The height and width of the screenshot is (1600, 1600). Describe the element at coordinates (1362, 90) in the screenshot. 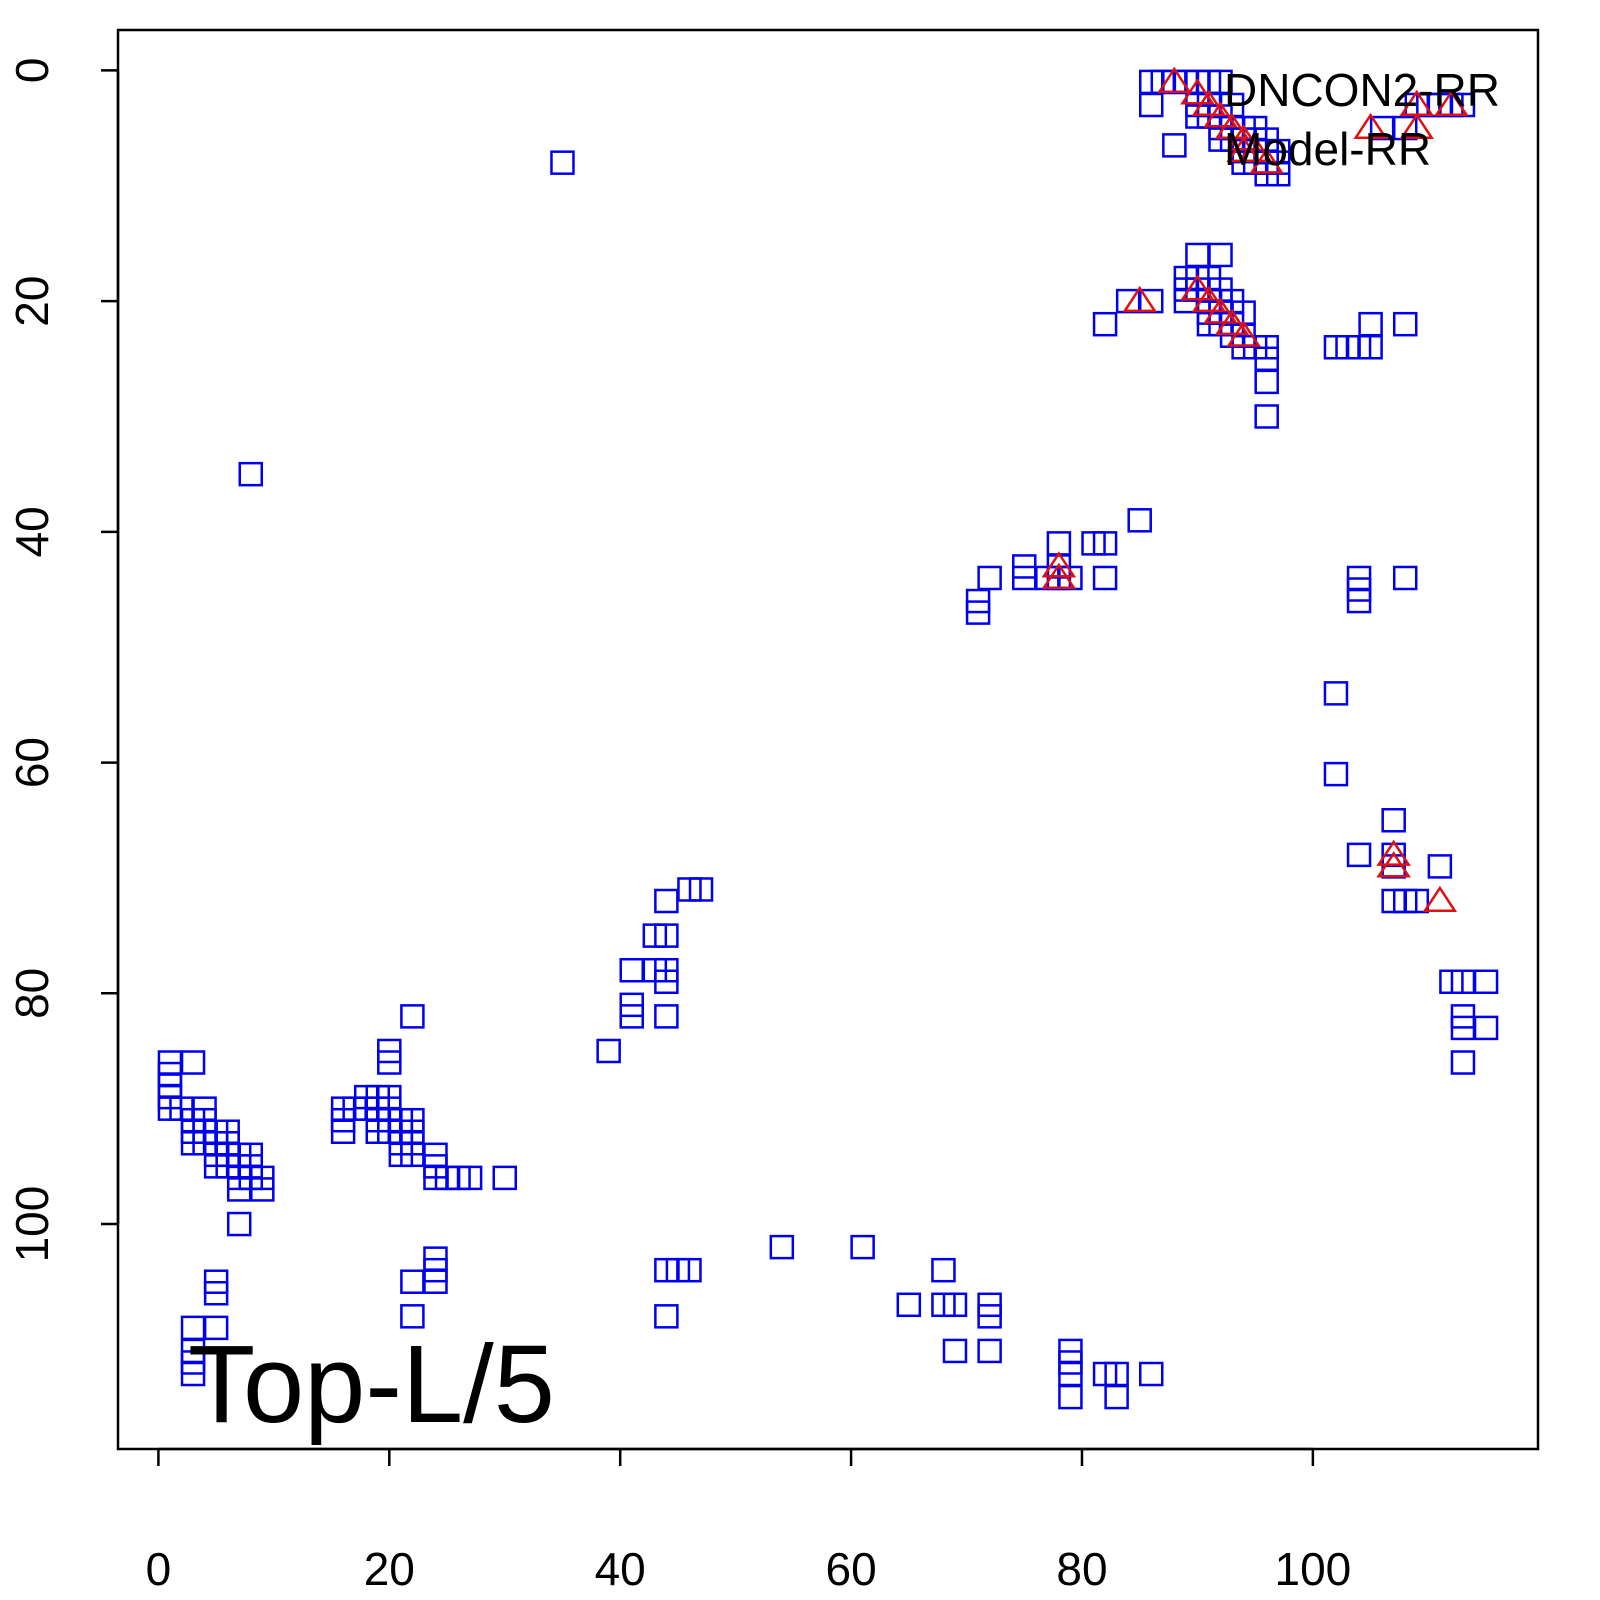

I see `legend-entry-dncon2-rr: DNCON2-RR` at that location.